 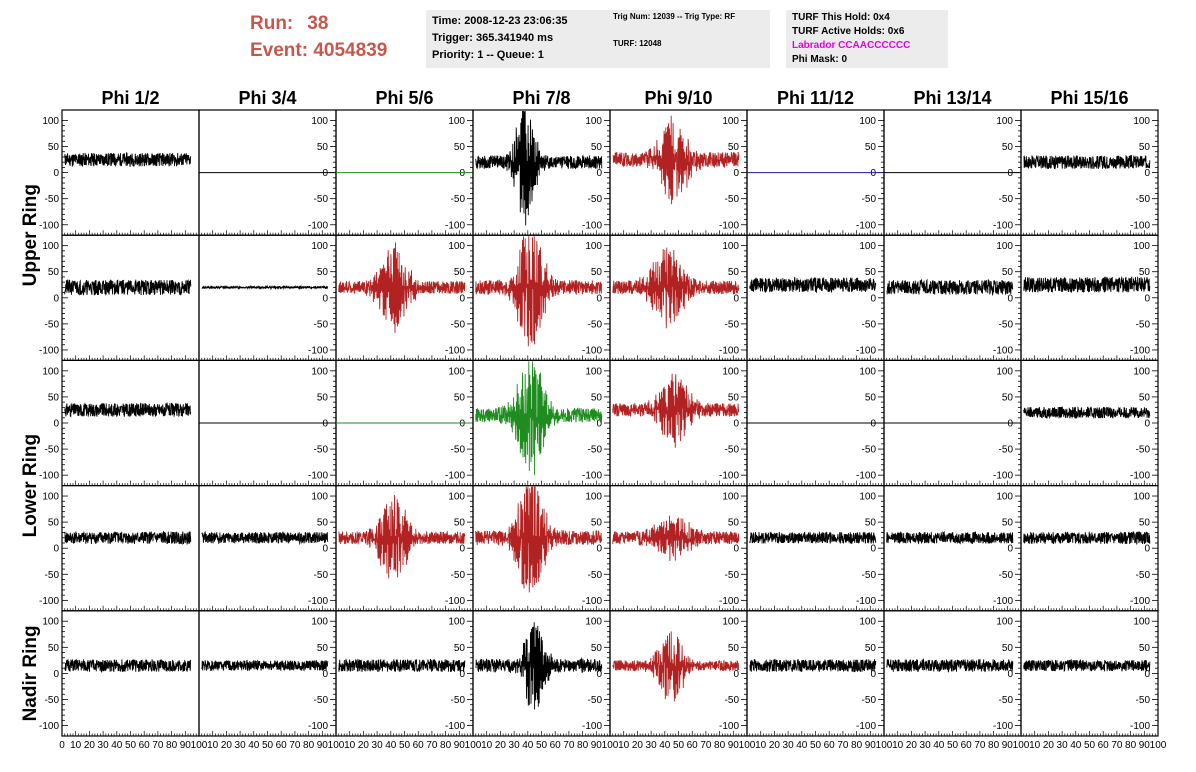 I want to click on panel-r2-c6-ylabel: -100, so click(x=866, y=350).